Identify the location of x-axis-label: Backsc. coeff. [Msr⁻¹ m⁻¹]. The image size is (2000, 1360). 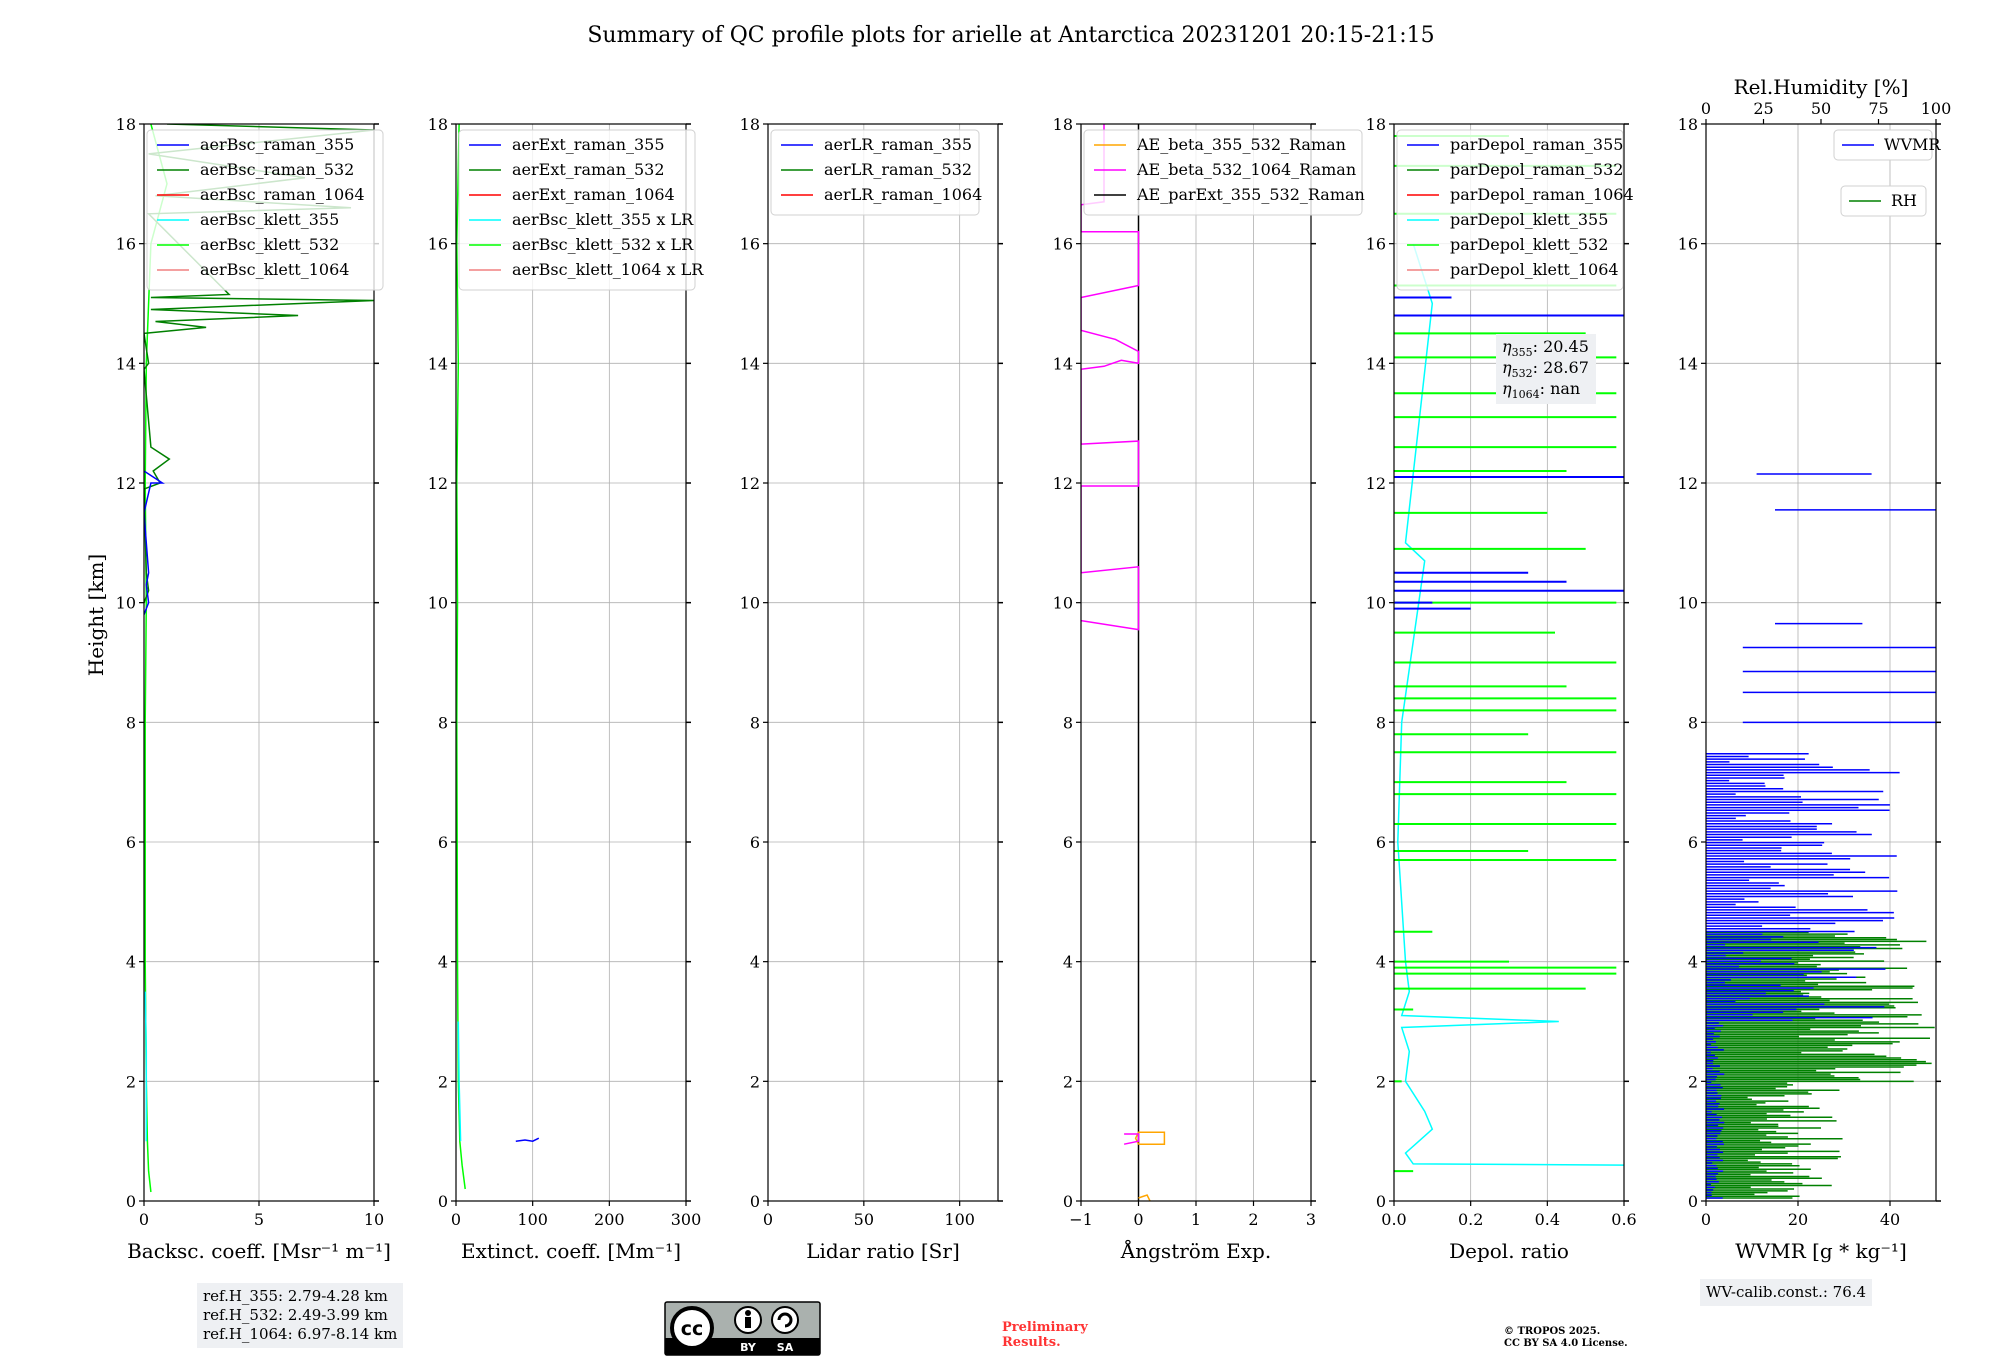
(259, 1251).